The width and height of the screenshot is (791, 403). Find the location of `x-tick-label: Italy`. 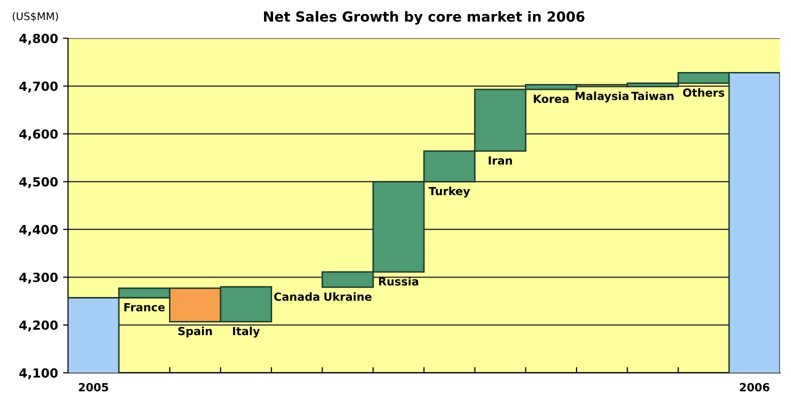

x-tick-label: Italy is located at coordinates (246, 332).